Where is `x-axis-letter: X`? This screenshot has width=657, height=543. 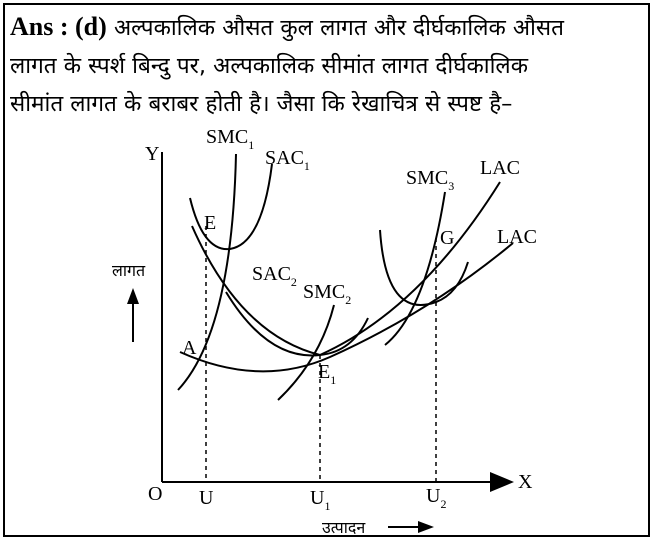 x-axis-letter: X is located at coordinates (525, 482).